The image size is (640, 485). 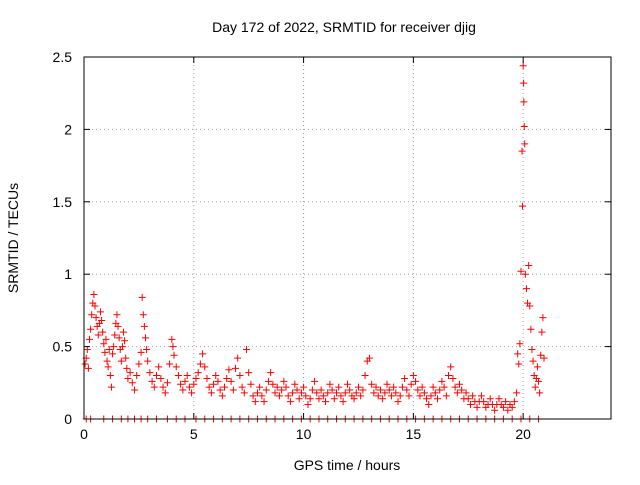 I want to click on x-tick-label: 5, so click(x=194, y=434).